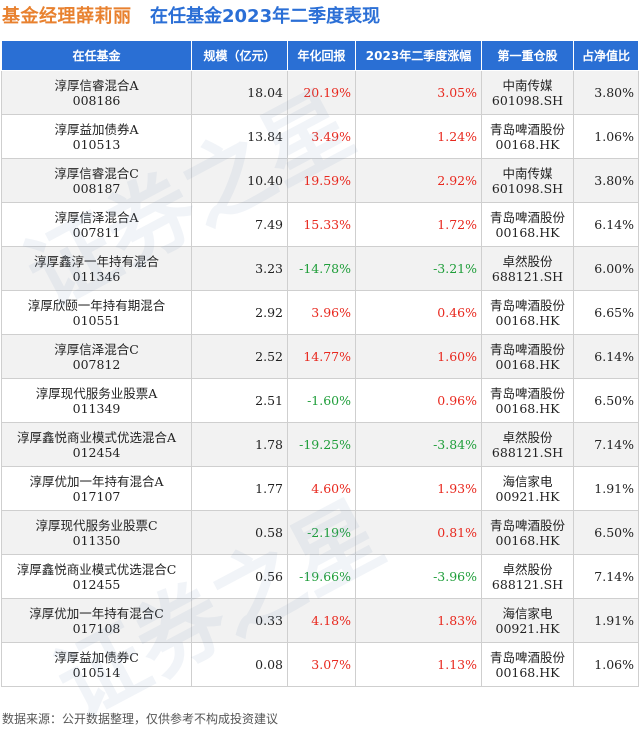 This screenshot has height=742, width=639. I want to click on fund-name: 淳厚现代服务业股票A, so click(96, 393).